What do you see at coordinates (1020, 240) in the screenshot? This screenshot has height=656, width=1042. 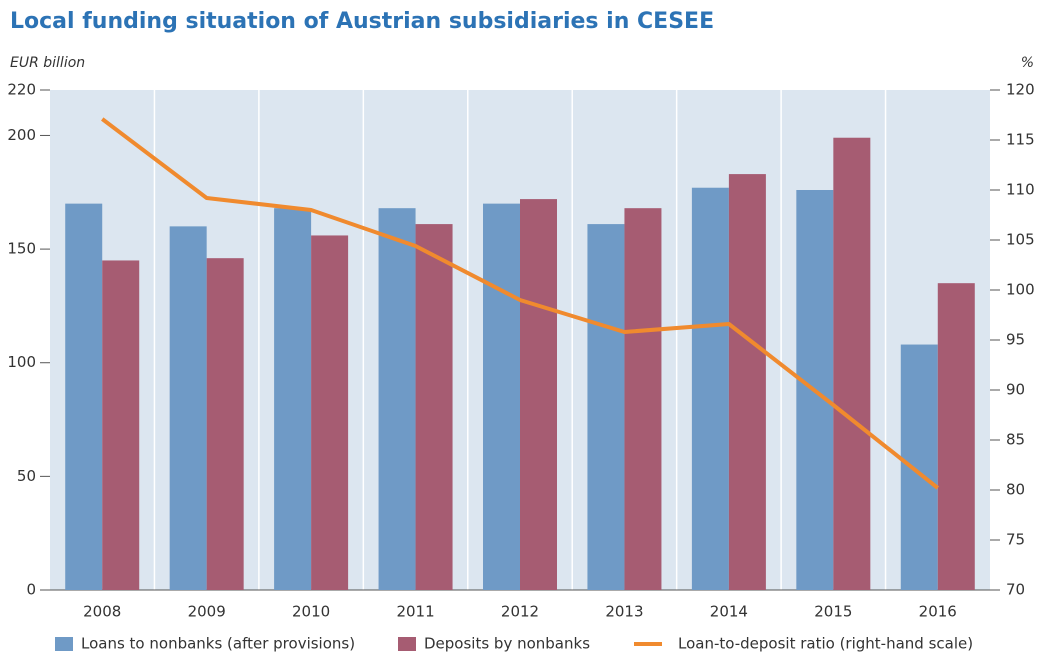 I see `y2-tick-label: 105` at bounding box center [1020, 240].